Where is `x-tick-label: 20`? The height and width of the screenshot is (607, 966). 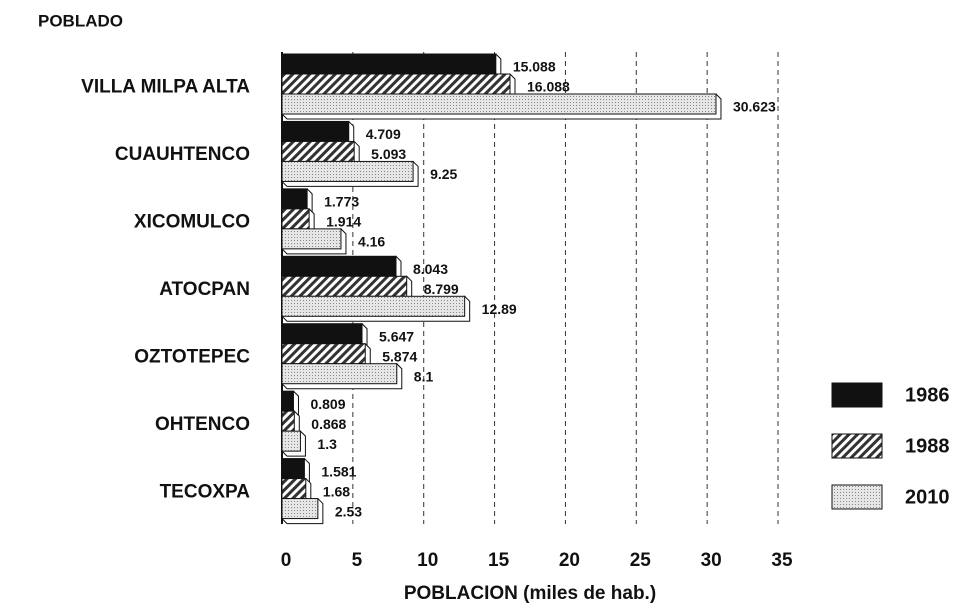 x-tick-label: 20 is located at coordinates (569, 560).